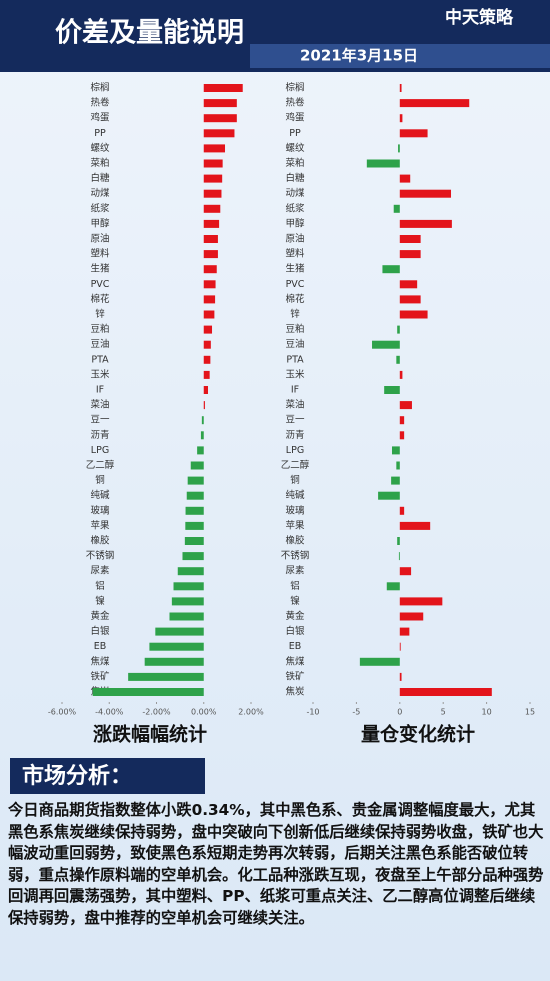 The image size is (550, 981). What do you see at coordinates (100, 525) in the screenshot?
I see `category-label: 苹果` at bounding box center [100, 525].